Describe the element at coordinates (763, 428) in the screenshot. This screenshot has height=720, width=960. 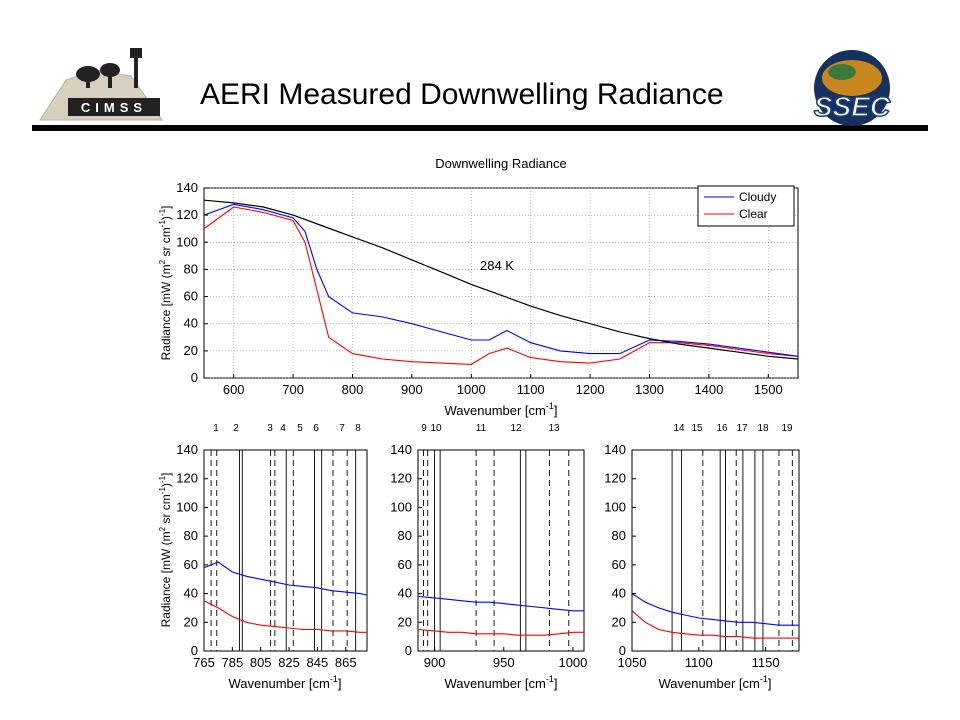
I see `channel-label: 18` at that location.